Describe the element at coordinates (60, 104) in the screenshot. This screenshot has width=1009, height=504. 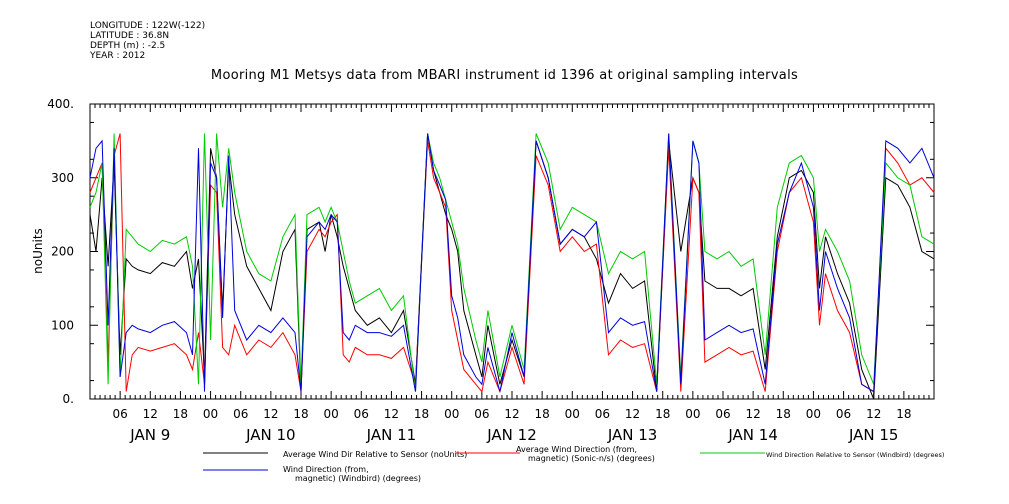
I see `y-tick-label: 400.` at that location.